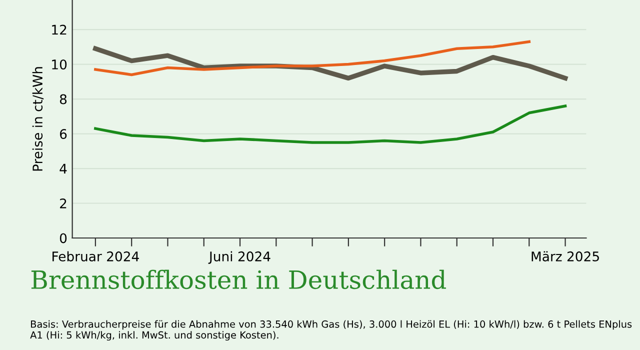 This screenshot has height=350, width=640. I want to click on y-tick-label: 10, so click(59, 64).